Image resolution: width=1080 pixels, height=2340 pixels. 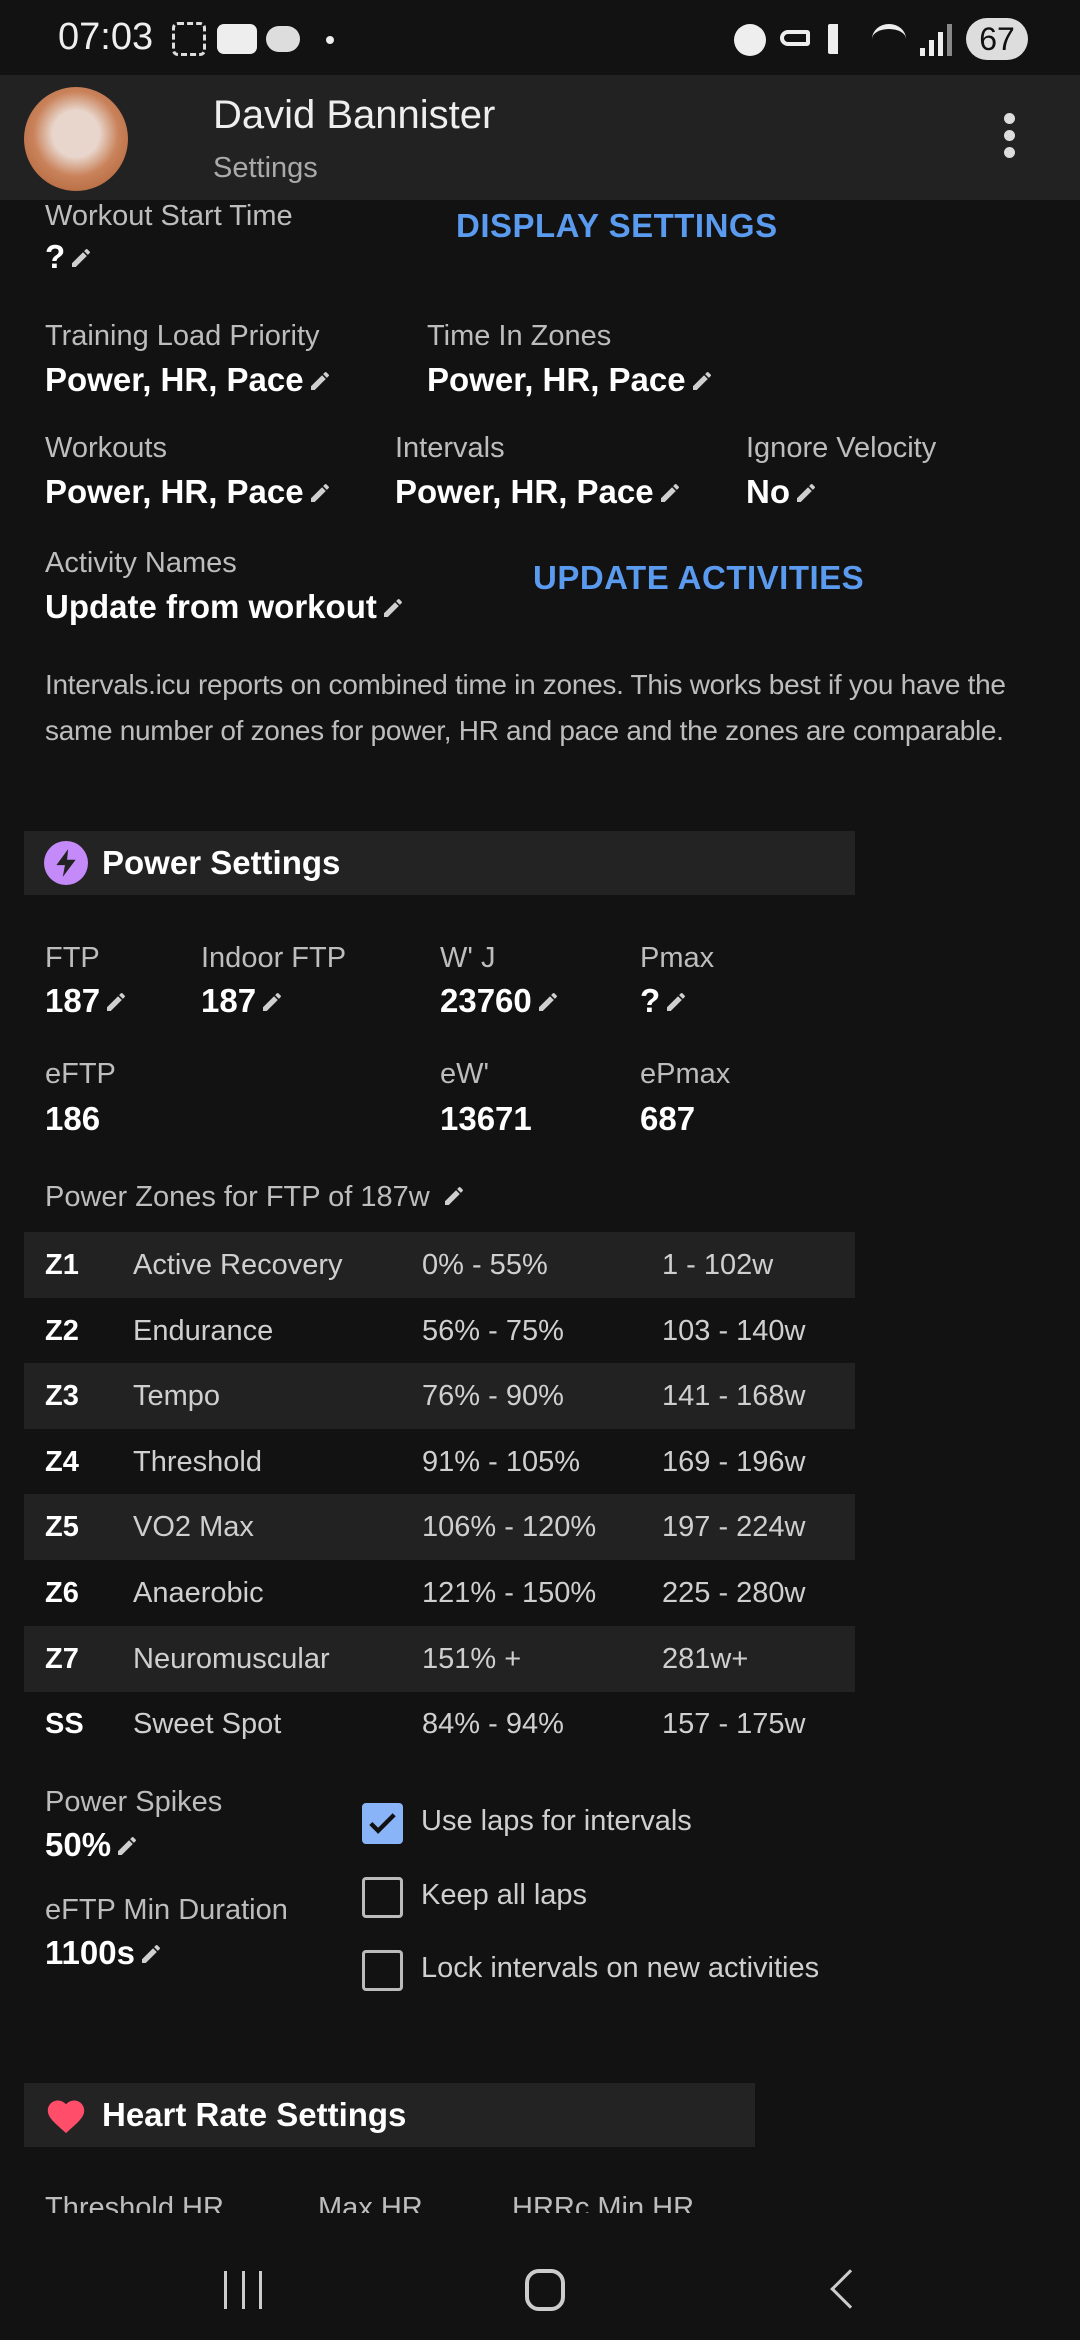 What do you see at coordinates (225, 607) in the screenshot?
I see `activity-names-value: Update from workout` at bounding box center [225, 607].